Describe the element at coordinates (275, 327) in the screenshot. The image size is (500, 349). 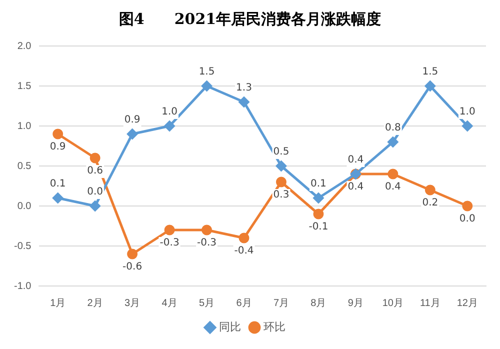
I see `legend-label: 环比` at that location.